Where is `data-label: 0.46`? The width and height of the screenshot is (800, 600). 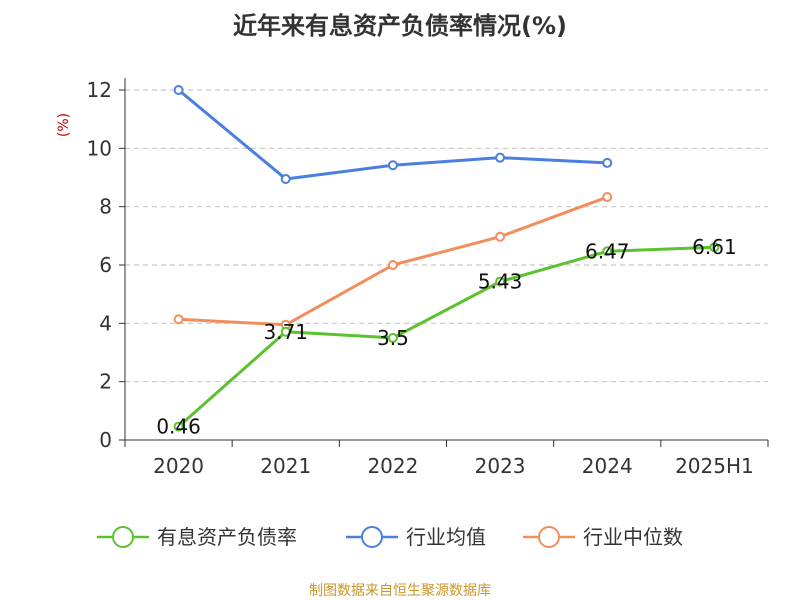
data-label: 0.46 is located at coordinates (178, 427).